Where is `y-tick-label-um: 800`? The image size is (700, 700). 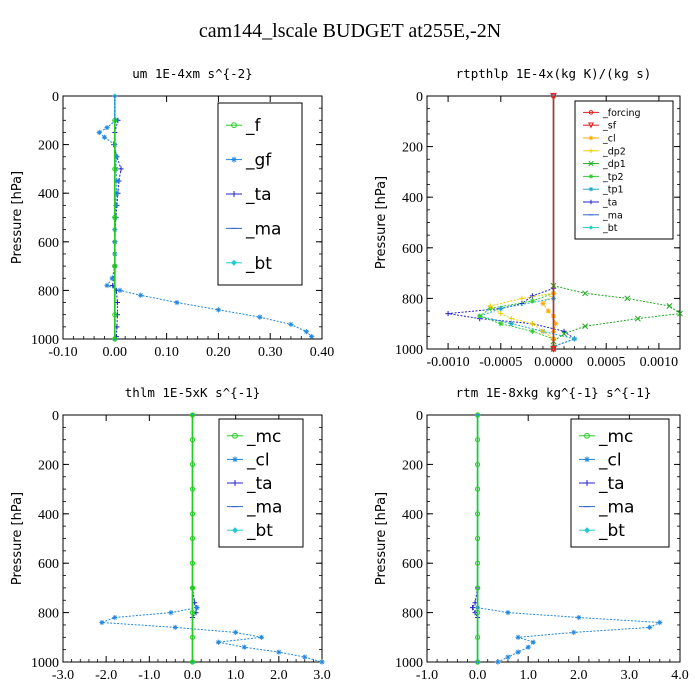
y-tick-label-um: 800 is located at coordinates (48, 291).